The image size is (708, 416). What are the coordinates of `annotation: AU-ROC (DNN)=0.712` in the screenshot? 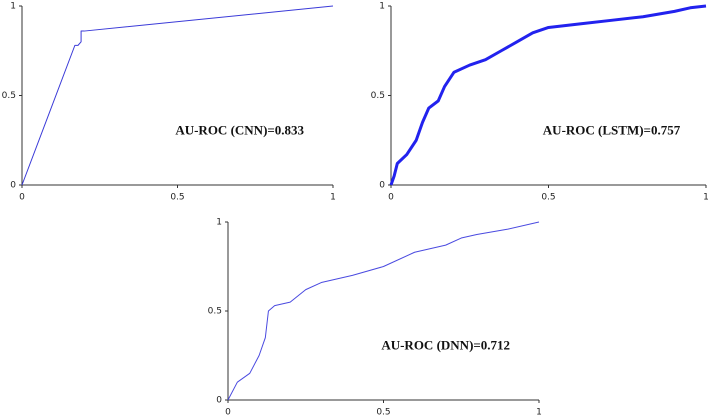 It's located at (445, 345).